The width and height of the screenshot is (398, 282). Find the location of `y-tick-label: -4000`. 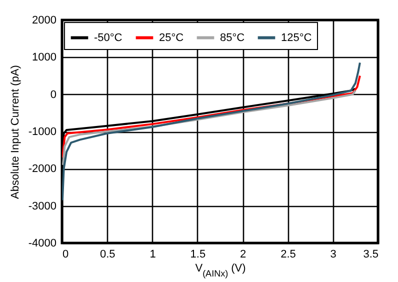

y-tick-label: -4000 is located at coordinates (42, 244).